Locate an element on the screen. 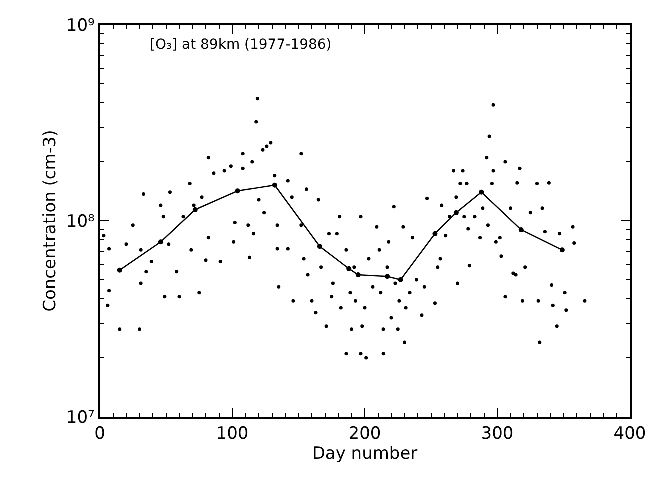  x-tick-label: 100 is located at coordinates (232, 434).